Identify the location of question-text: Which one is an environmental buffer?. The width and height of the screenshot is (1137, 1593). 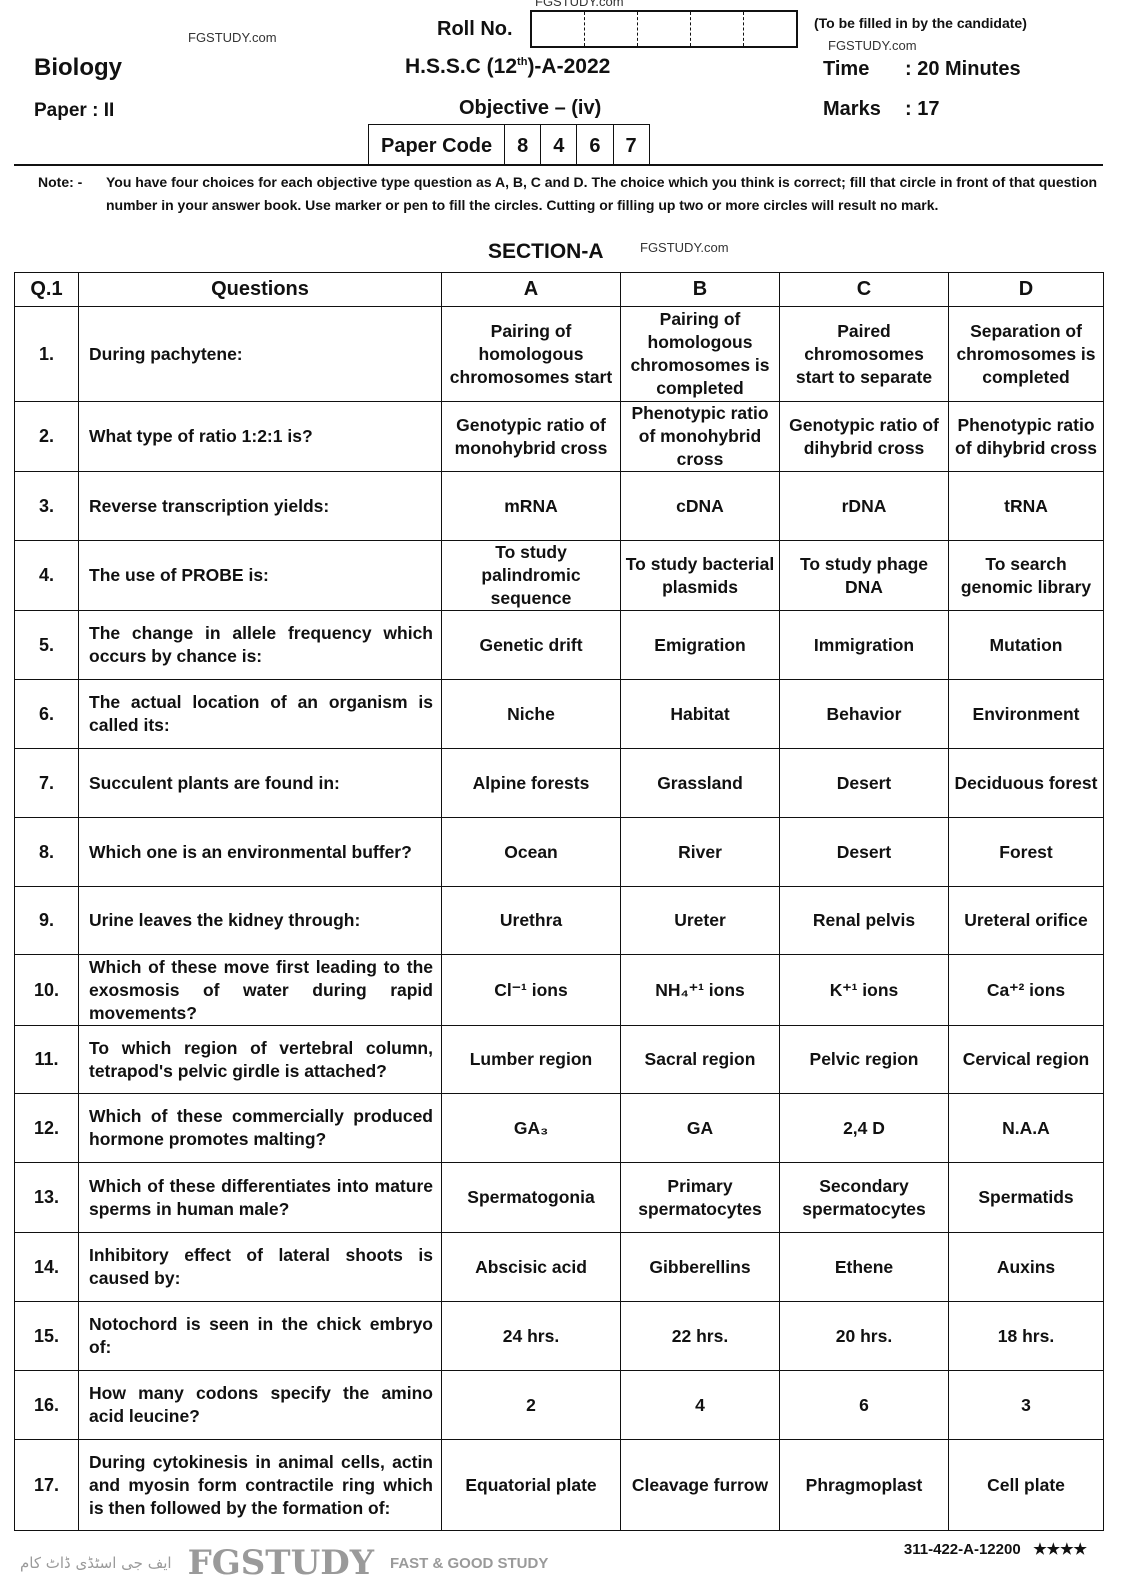
(260, 852).